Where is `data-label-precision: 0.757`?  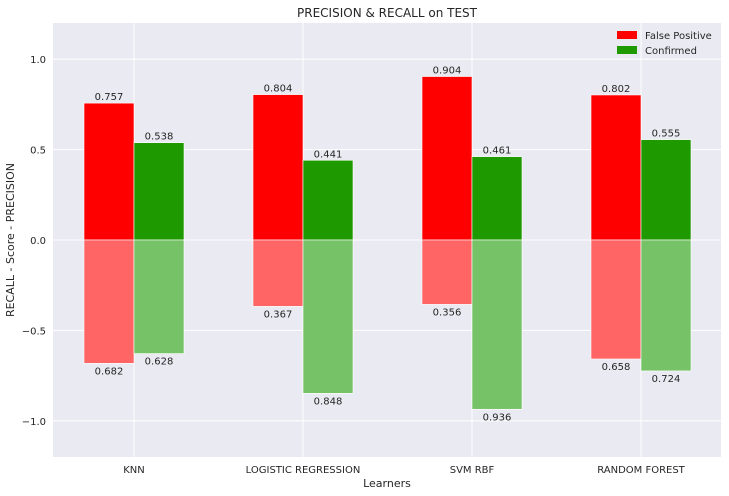
data-label-precision: 0.757 is located at coordinates (109, 97).